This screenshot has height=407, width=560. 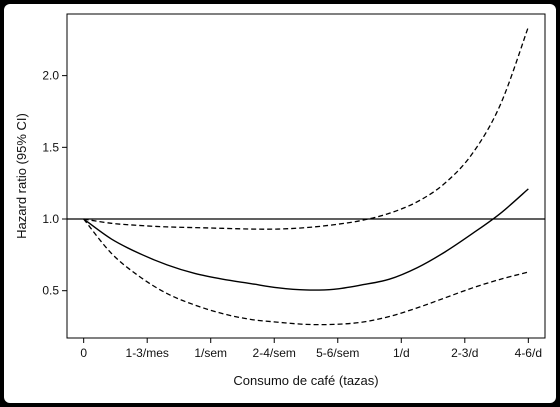 What do you see at coordinates (21, 176) in the screenshot?
I see `y-axis-title: Hazard ratio (95% CI)` at bounding box center [21, 176].